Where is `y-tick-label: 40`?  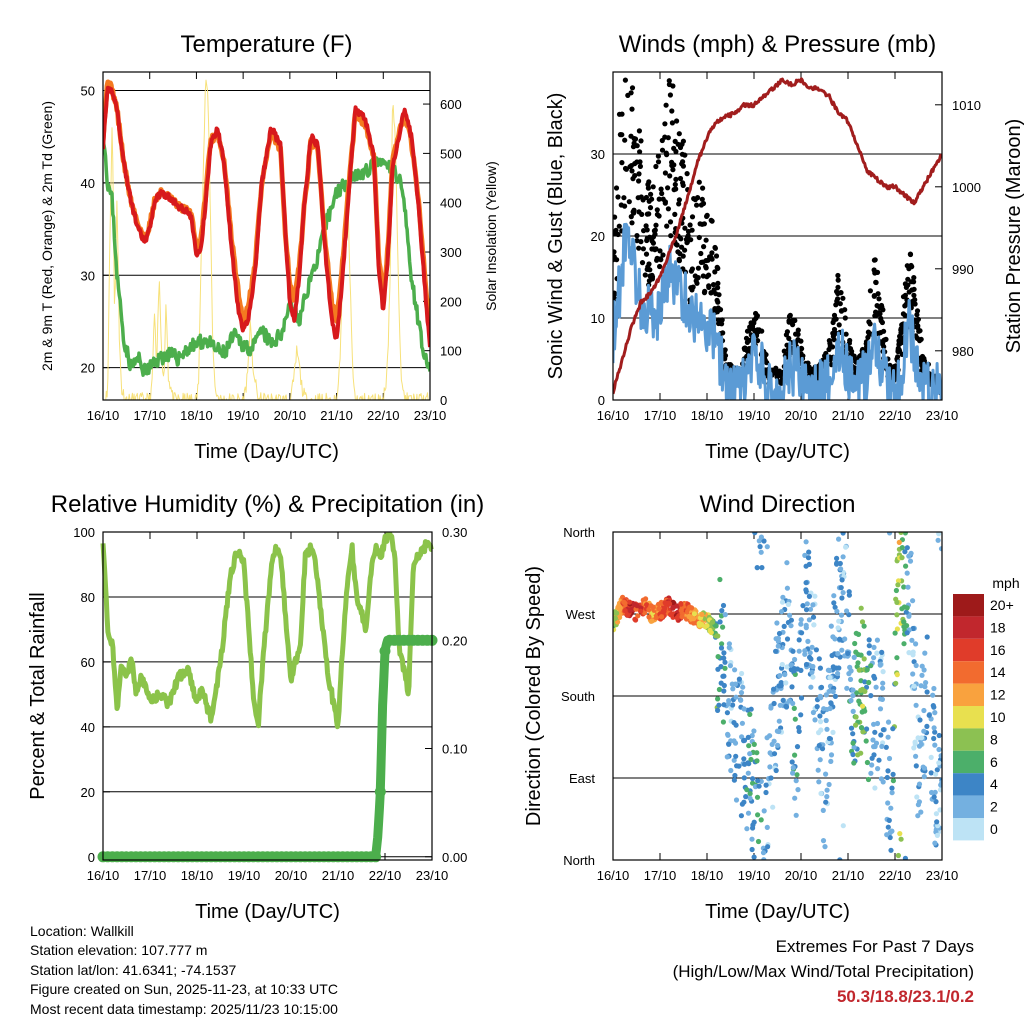 y-tick-label: 40 is located at coordinates (88, 727).